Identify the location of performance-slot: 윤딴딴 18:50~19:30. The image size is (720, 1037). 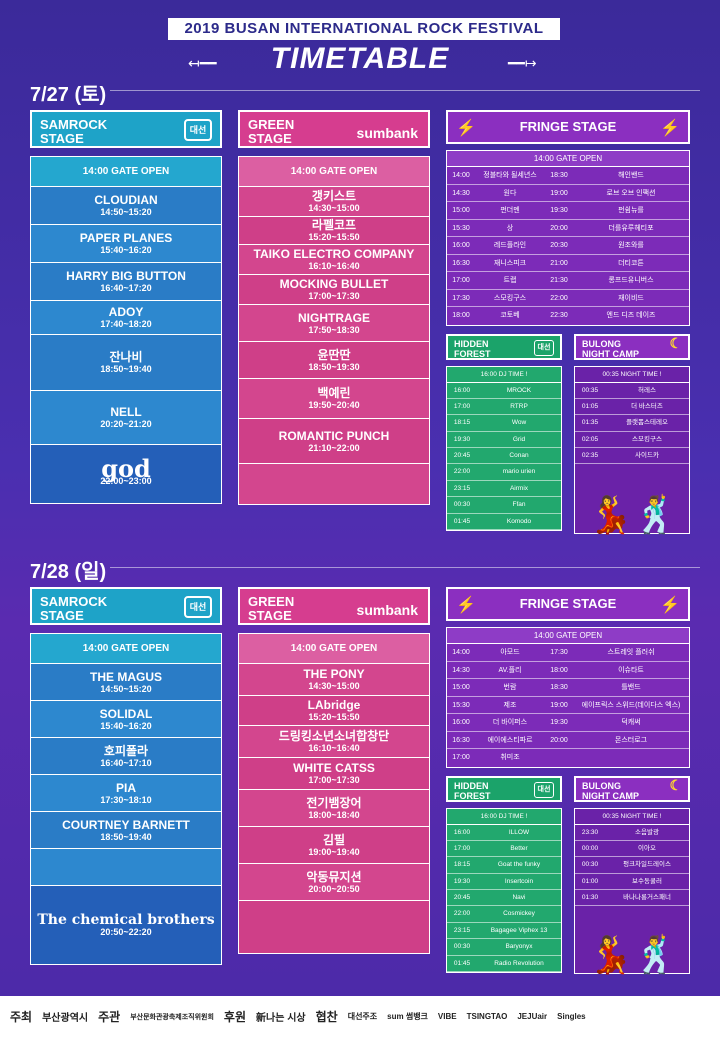
(334, 360).